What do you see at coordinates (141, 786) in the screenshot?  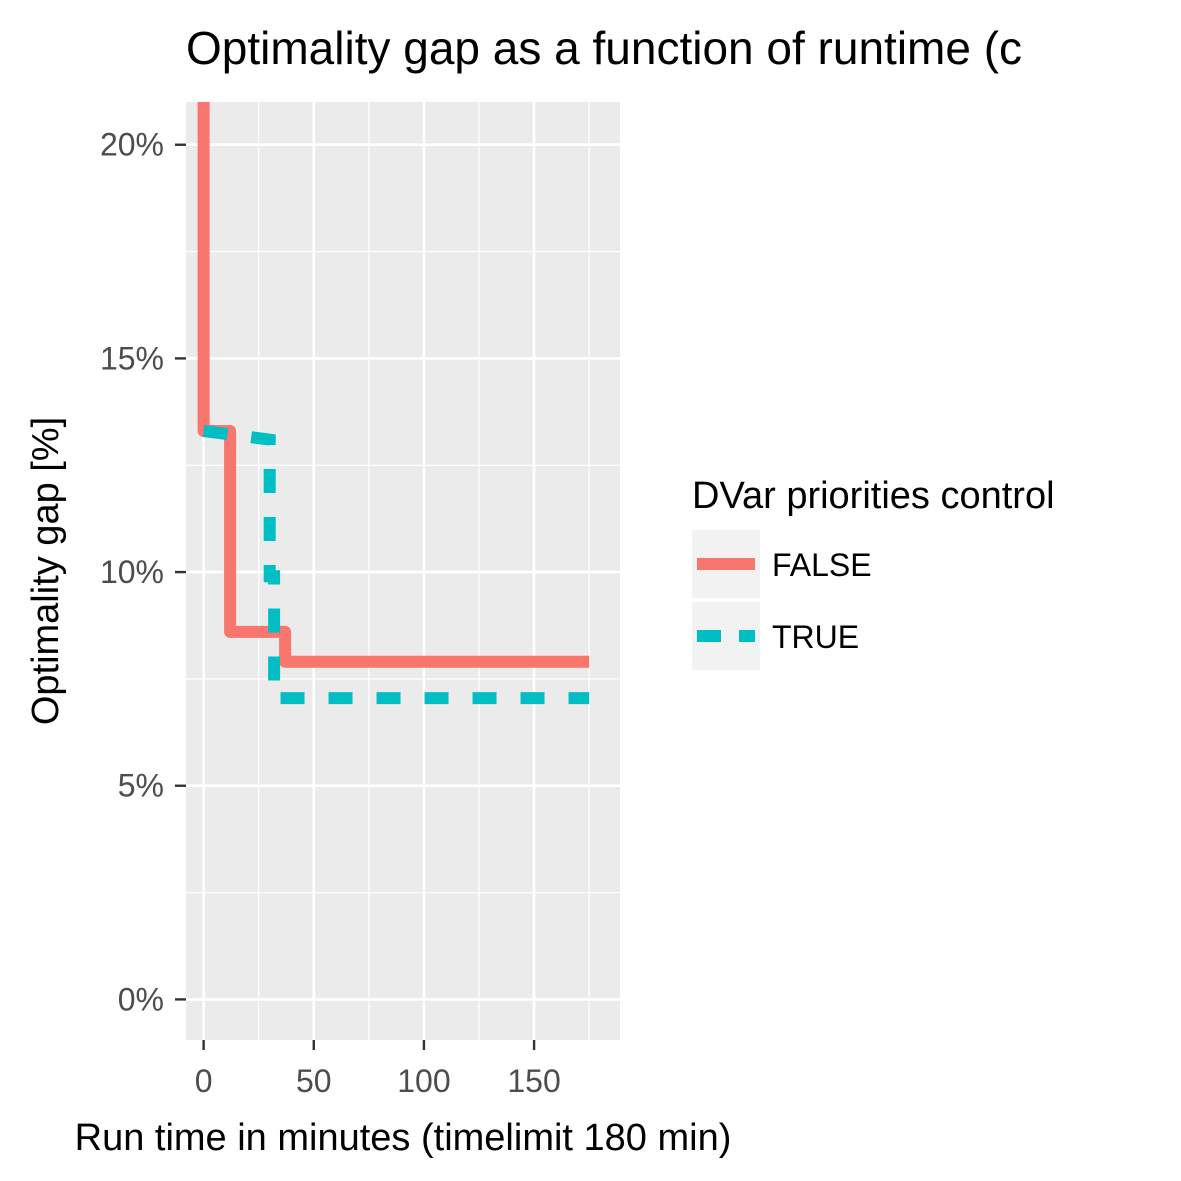 I see `y-tick-label: 5%` at bounding box center [141, 786].